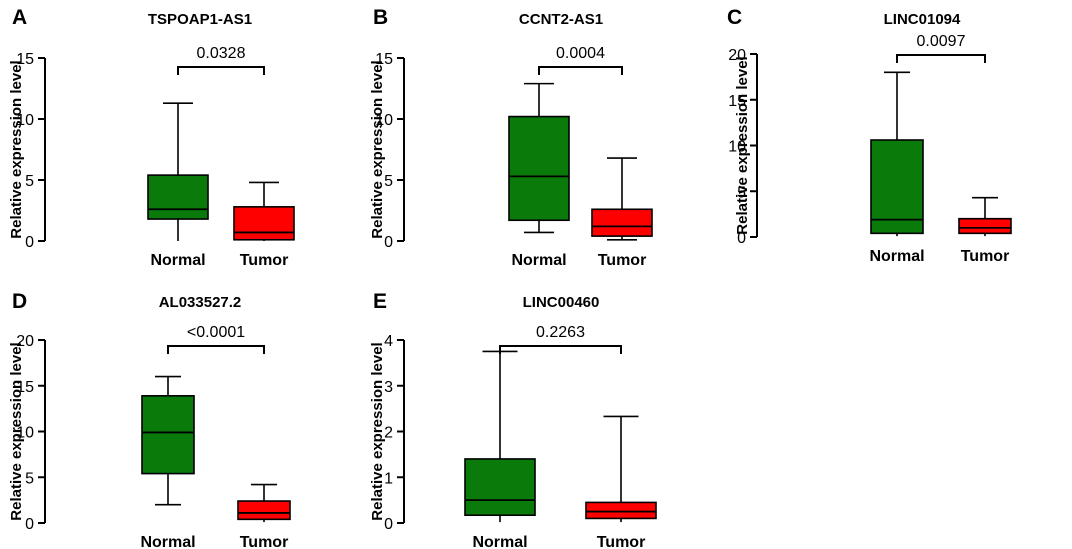  Describe the element at coordinates (216, 332) in the screenshot. I see `p-value-label: <0.0001` at that location.